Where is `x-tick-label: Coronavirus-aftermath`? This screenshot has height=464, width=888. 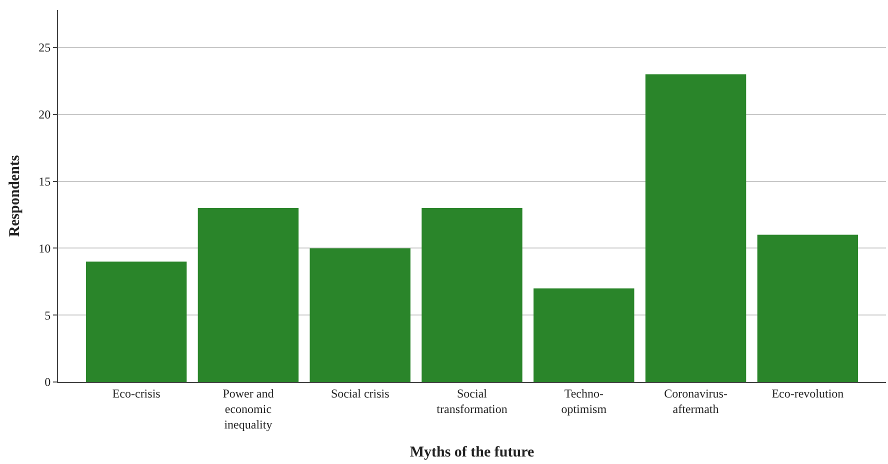
x-tick-label: Coronavirus-aftermath is located at coordinates (696, 401).